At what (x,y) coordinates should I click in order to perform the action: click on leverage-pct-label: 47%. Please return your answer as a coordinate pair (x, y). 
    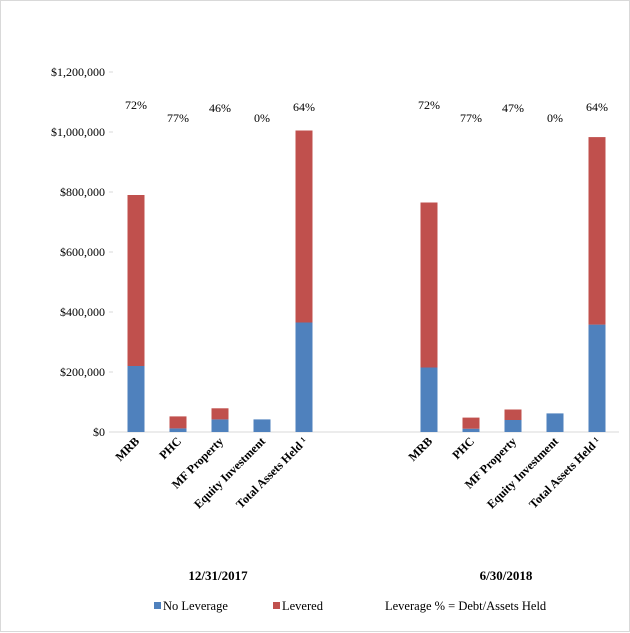
    Looking at the image, I should click on (513, 108).